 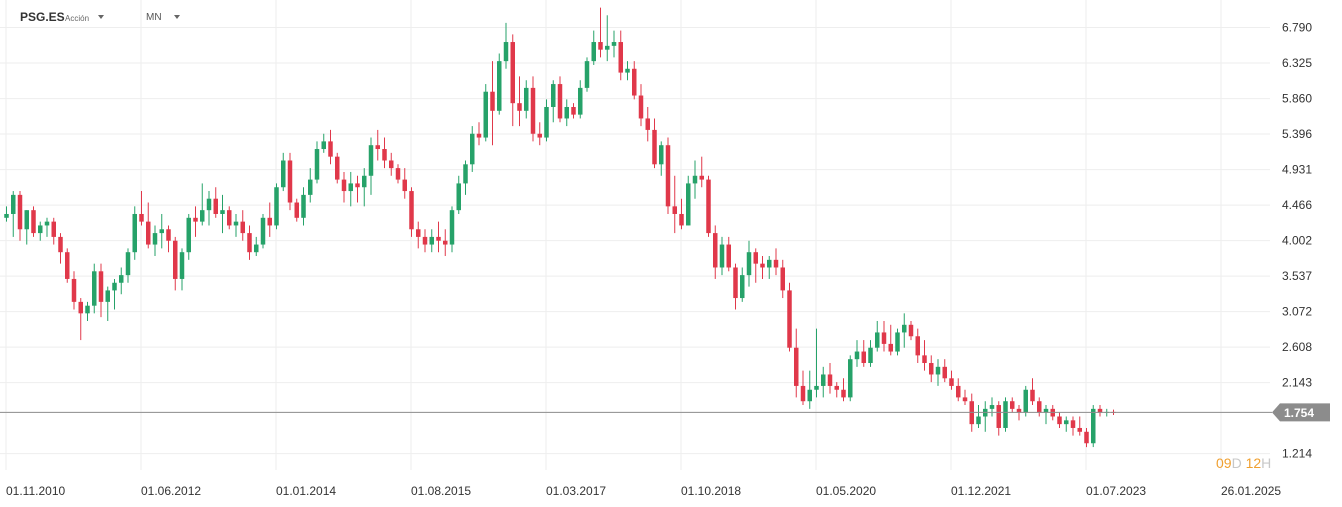 I want to click on countdown-hours-unit: H, so click(x=1266, y=463).